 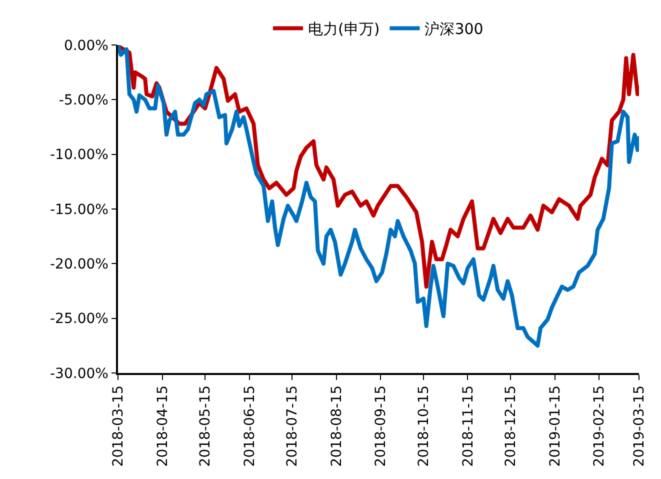 I want to click on y-tick-label: 0.00%, so click(x=86, y=46).